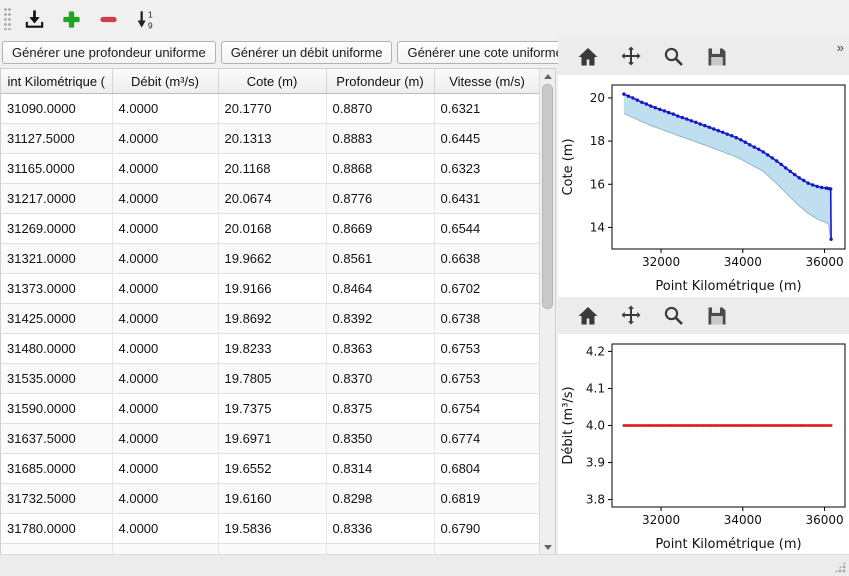 This screenshot has width=849, height=576. I want to click on table-cell: 0.6638, so click(486, 258).